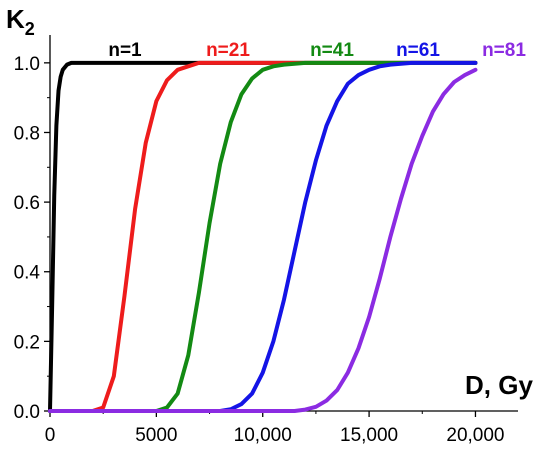 The image size is (550, 453). Describe the element at coordinates (27, 64) in the screenshot. I see `y-tick-label: 1.0` at that location.